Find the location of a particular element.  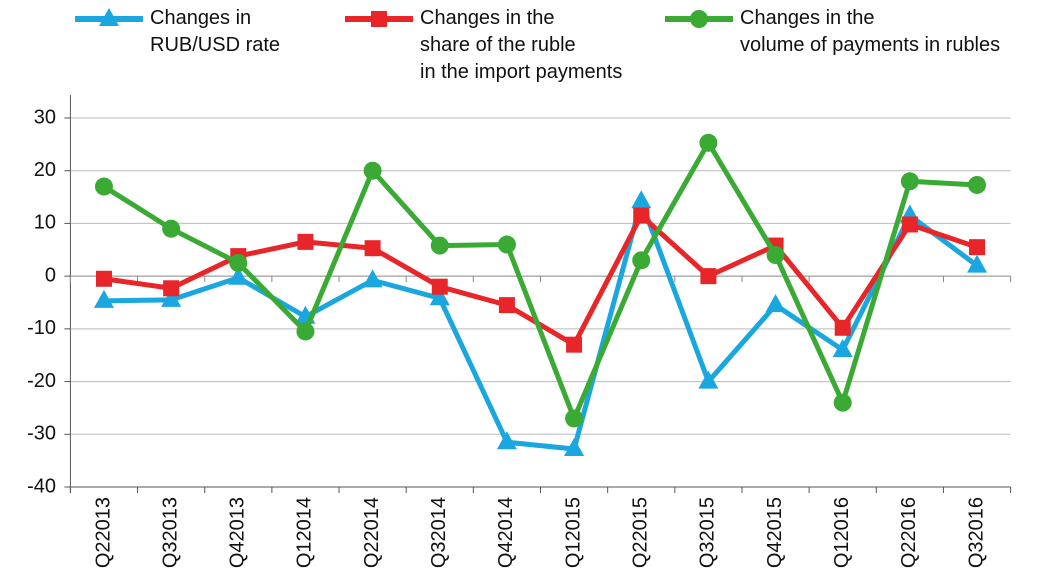

x-tick-label: Q22015 is located at coordinates (641, 532).